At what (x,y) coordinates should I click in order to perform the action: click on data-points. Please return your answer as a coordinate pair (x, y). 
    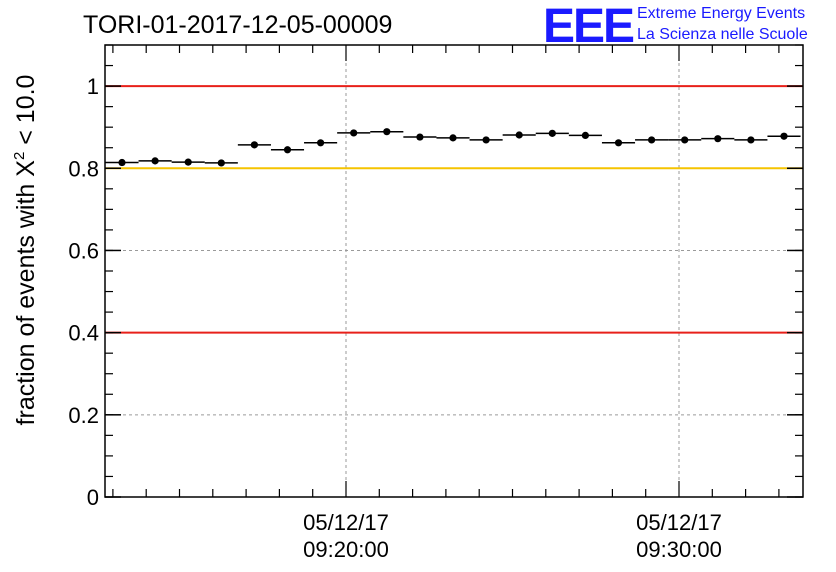
    Looking at the image, I should click on (453, 147).